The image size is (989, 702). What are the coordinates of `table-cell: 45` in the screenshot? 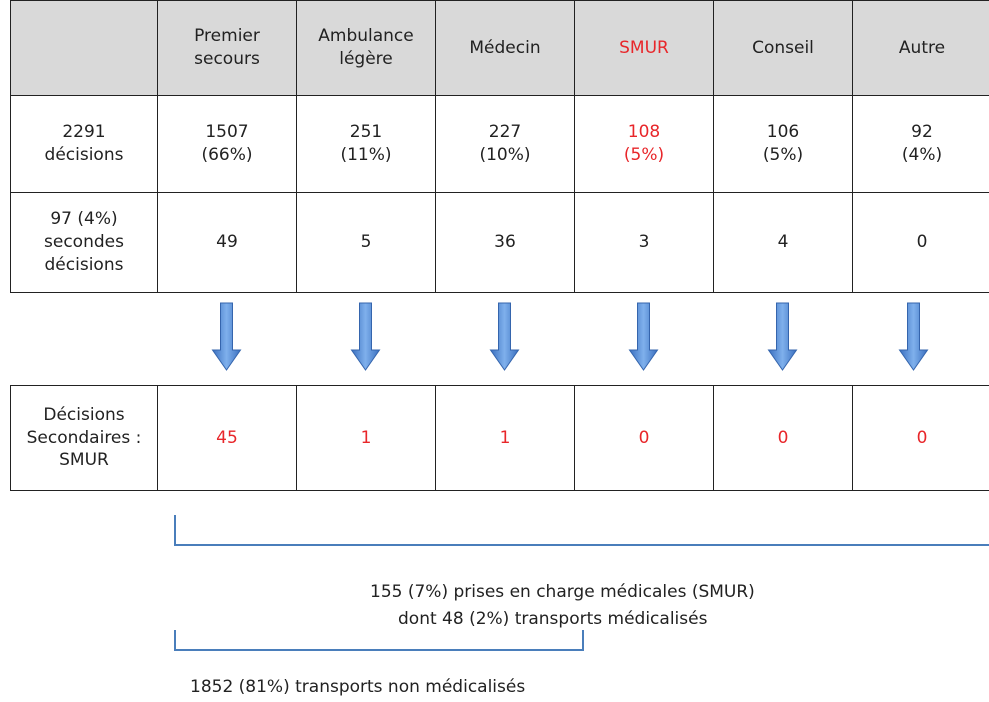 It's located at (227, 438).